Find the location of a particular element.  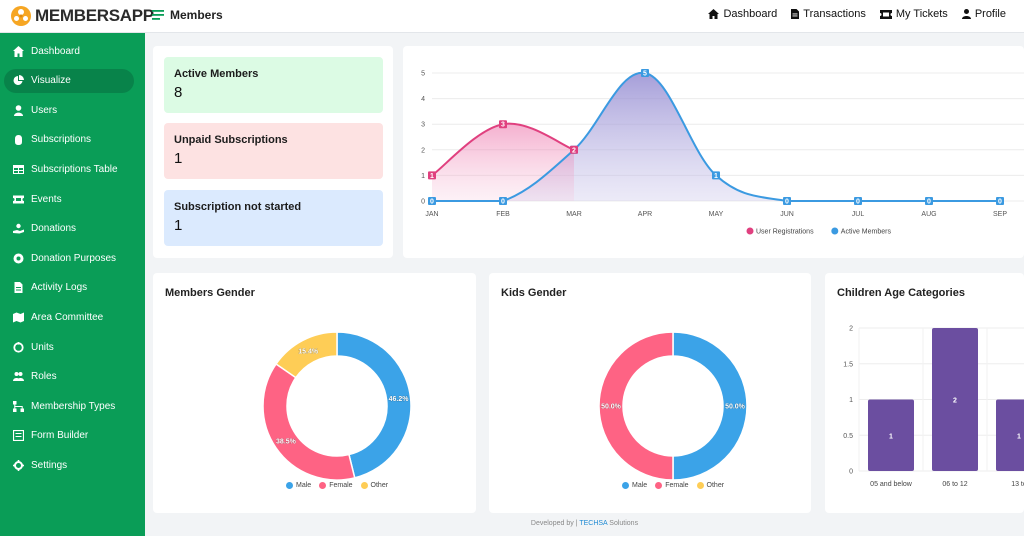

stat-label: Subscription not started is located at coordinates (238, 207).